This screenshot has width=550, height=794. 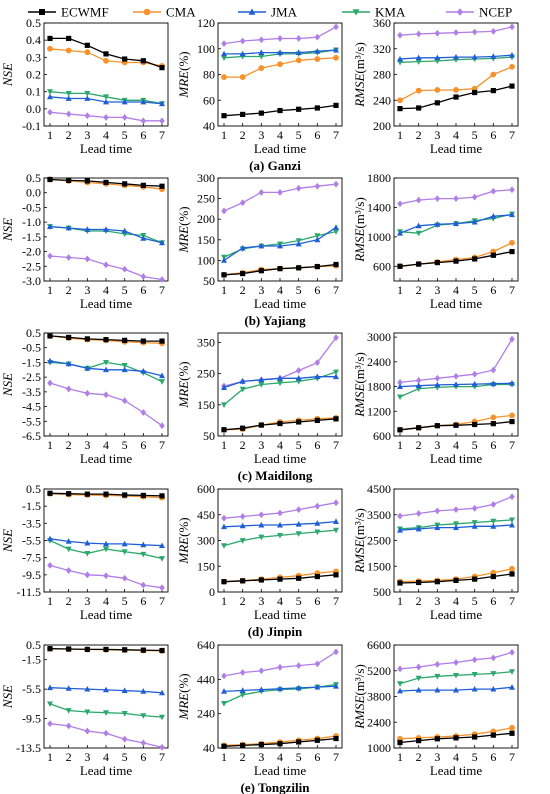 I want to click on series-line, so click(x=280, y=197).